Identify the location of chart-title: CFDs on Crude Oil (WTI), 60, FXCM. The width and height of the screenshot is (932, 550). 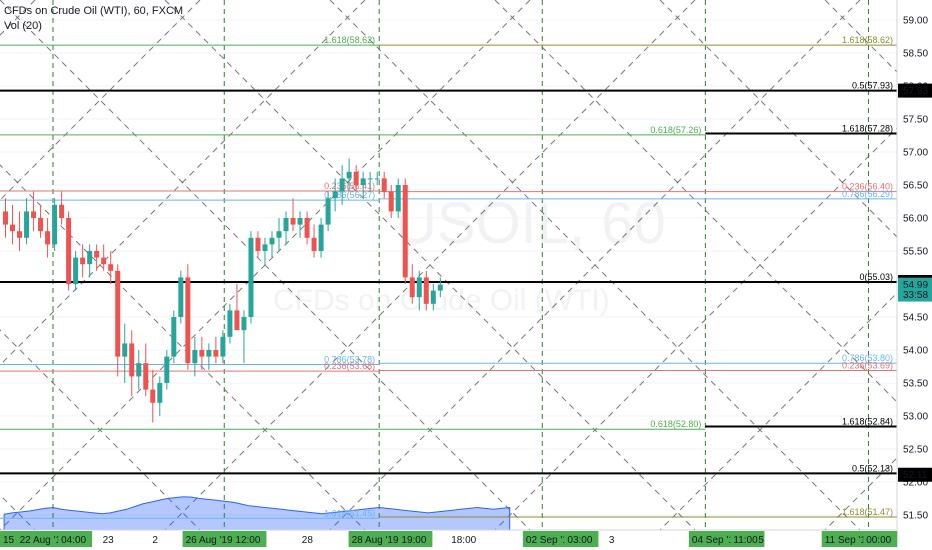
(94, 11).